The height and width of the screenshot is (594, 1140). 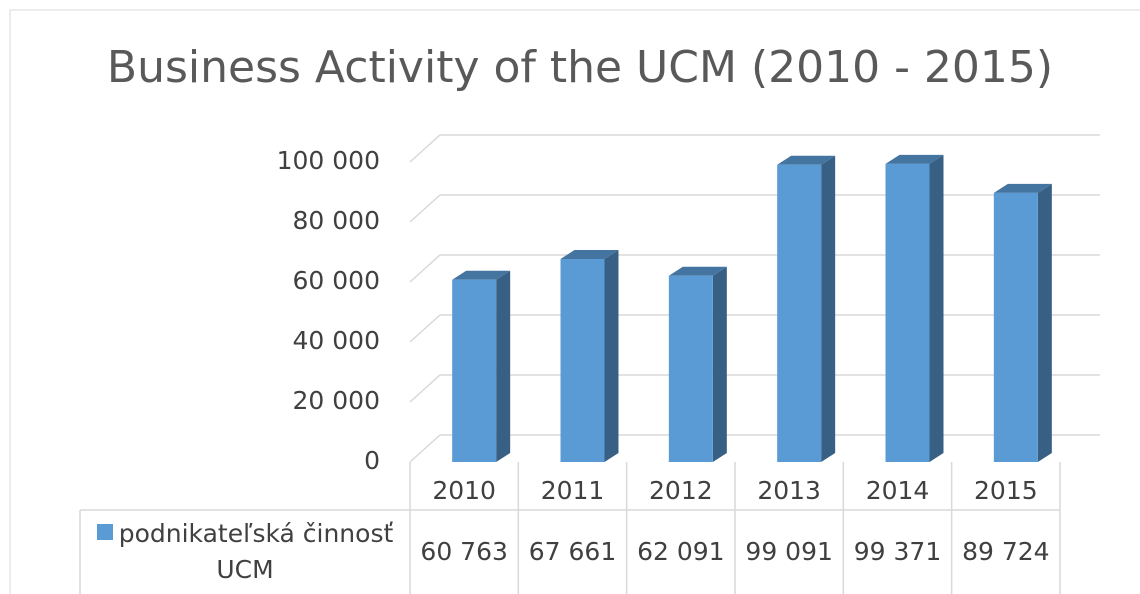 What do you see at coordinates (256, 551) in the screenshot?
I see `legend-label: podnikateľská činnosť UCM` at bounding box center [256, 551].